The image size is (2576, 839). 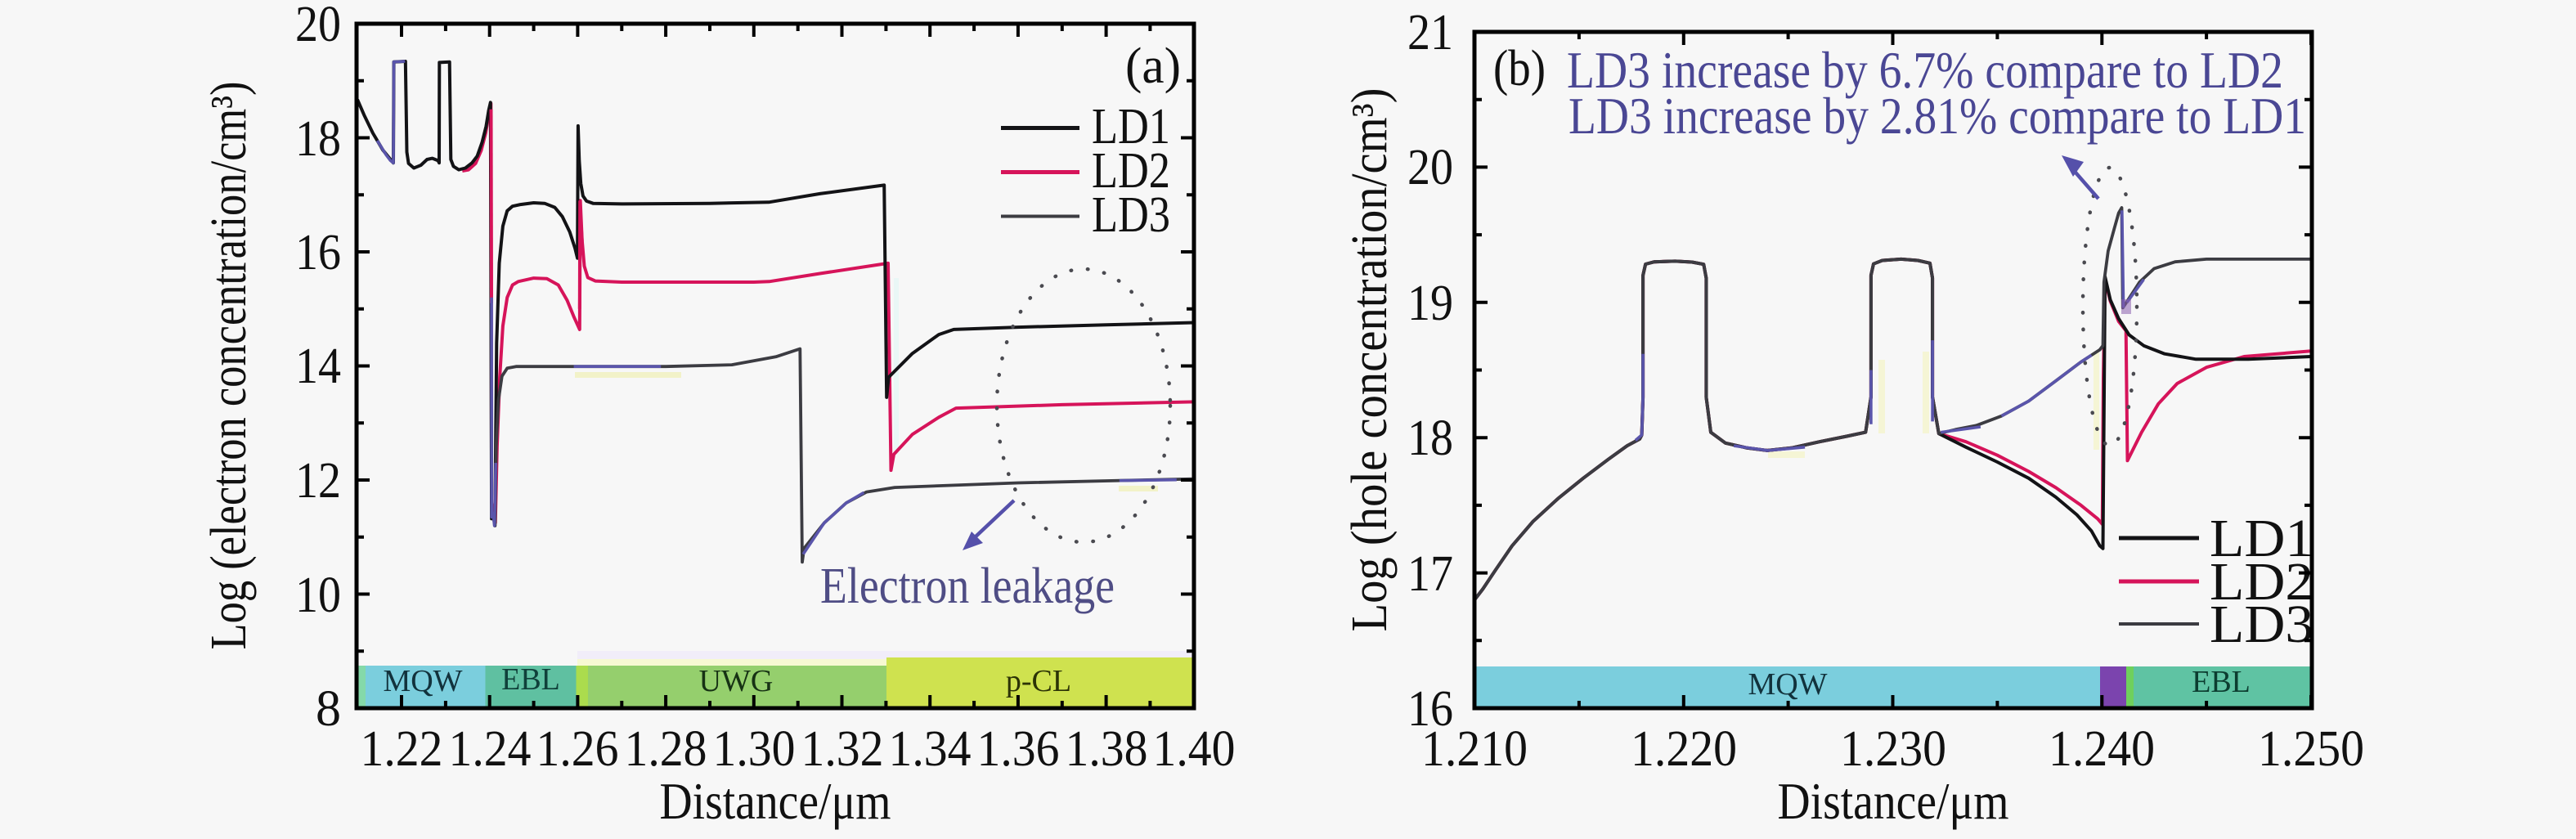 I want to click on svg-text: UWG, so click(x=736, y=681).